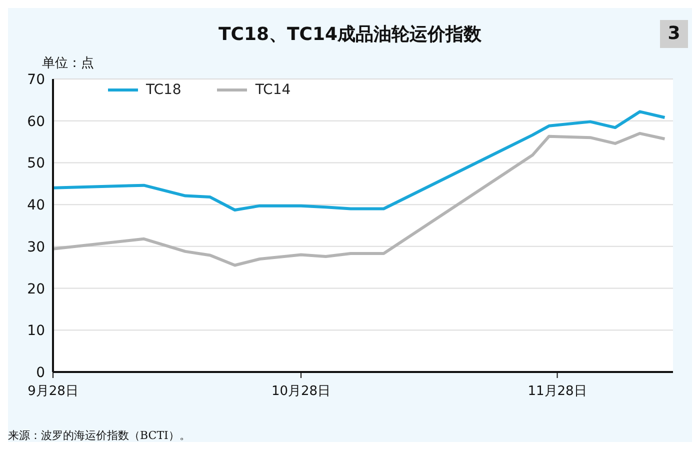 This screenshot has width=700, height=450. I want to click on legend-label: TC14, so click(273, 90).